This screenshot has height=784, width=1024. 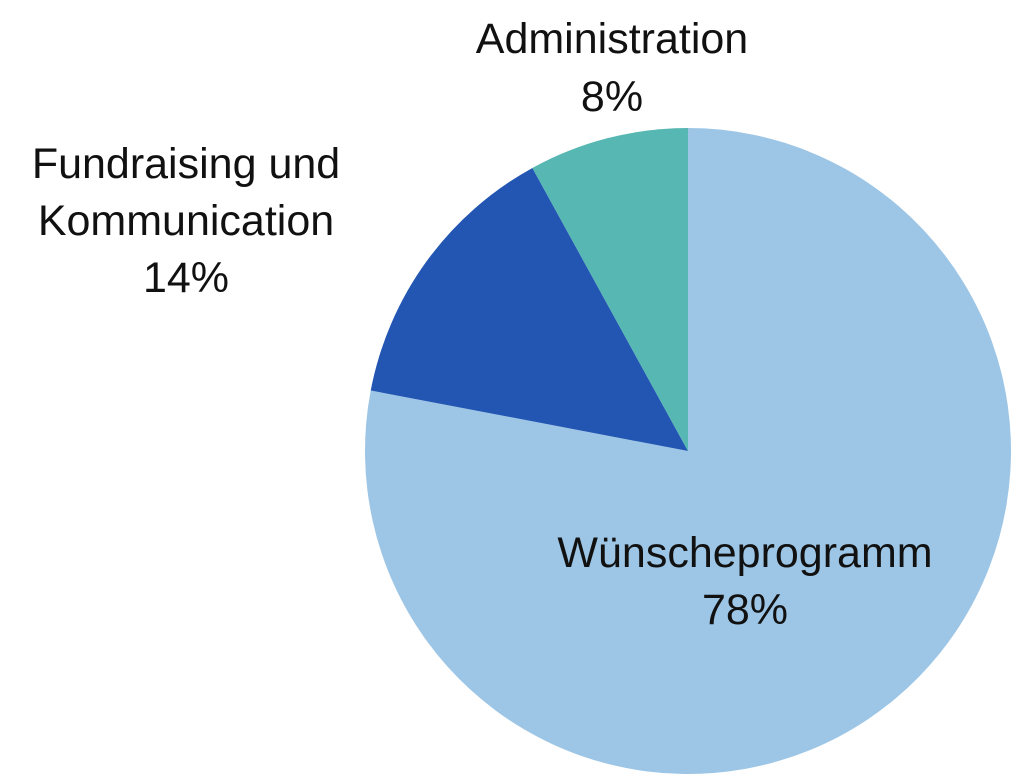 I want to click on label-wunscheprogramm: Wünscheprogramm 78%, so click(x=744, y=581).